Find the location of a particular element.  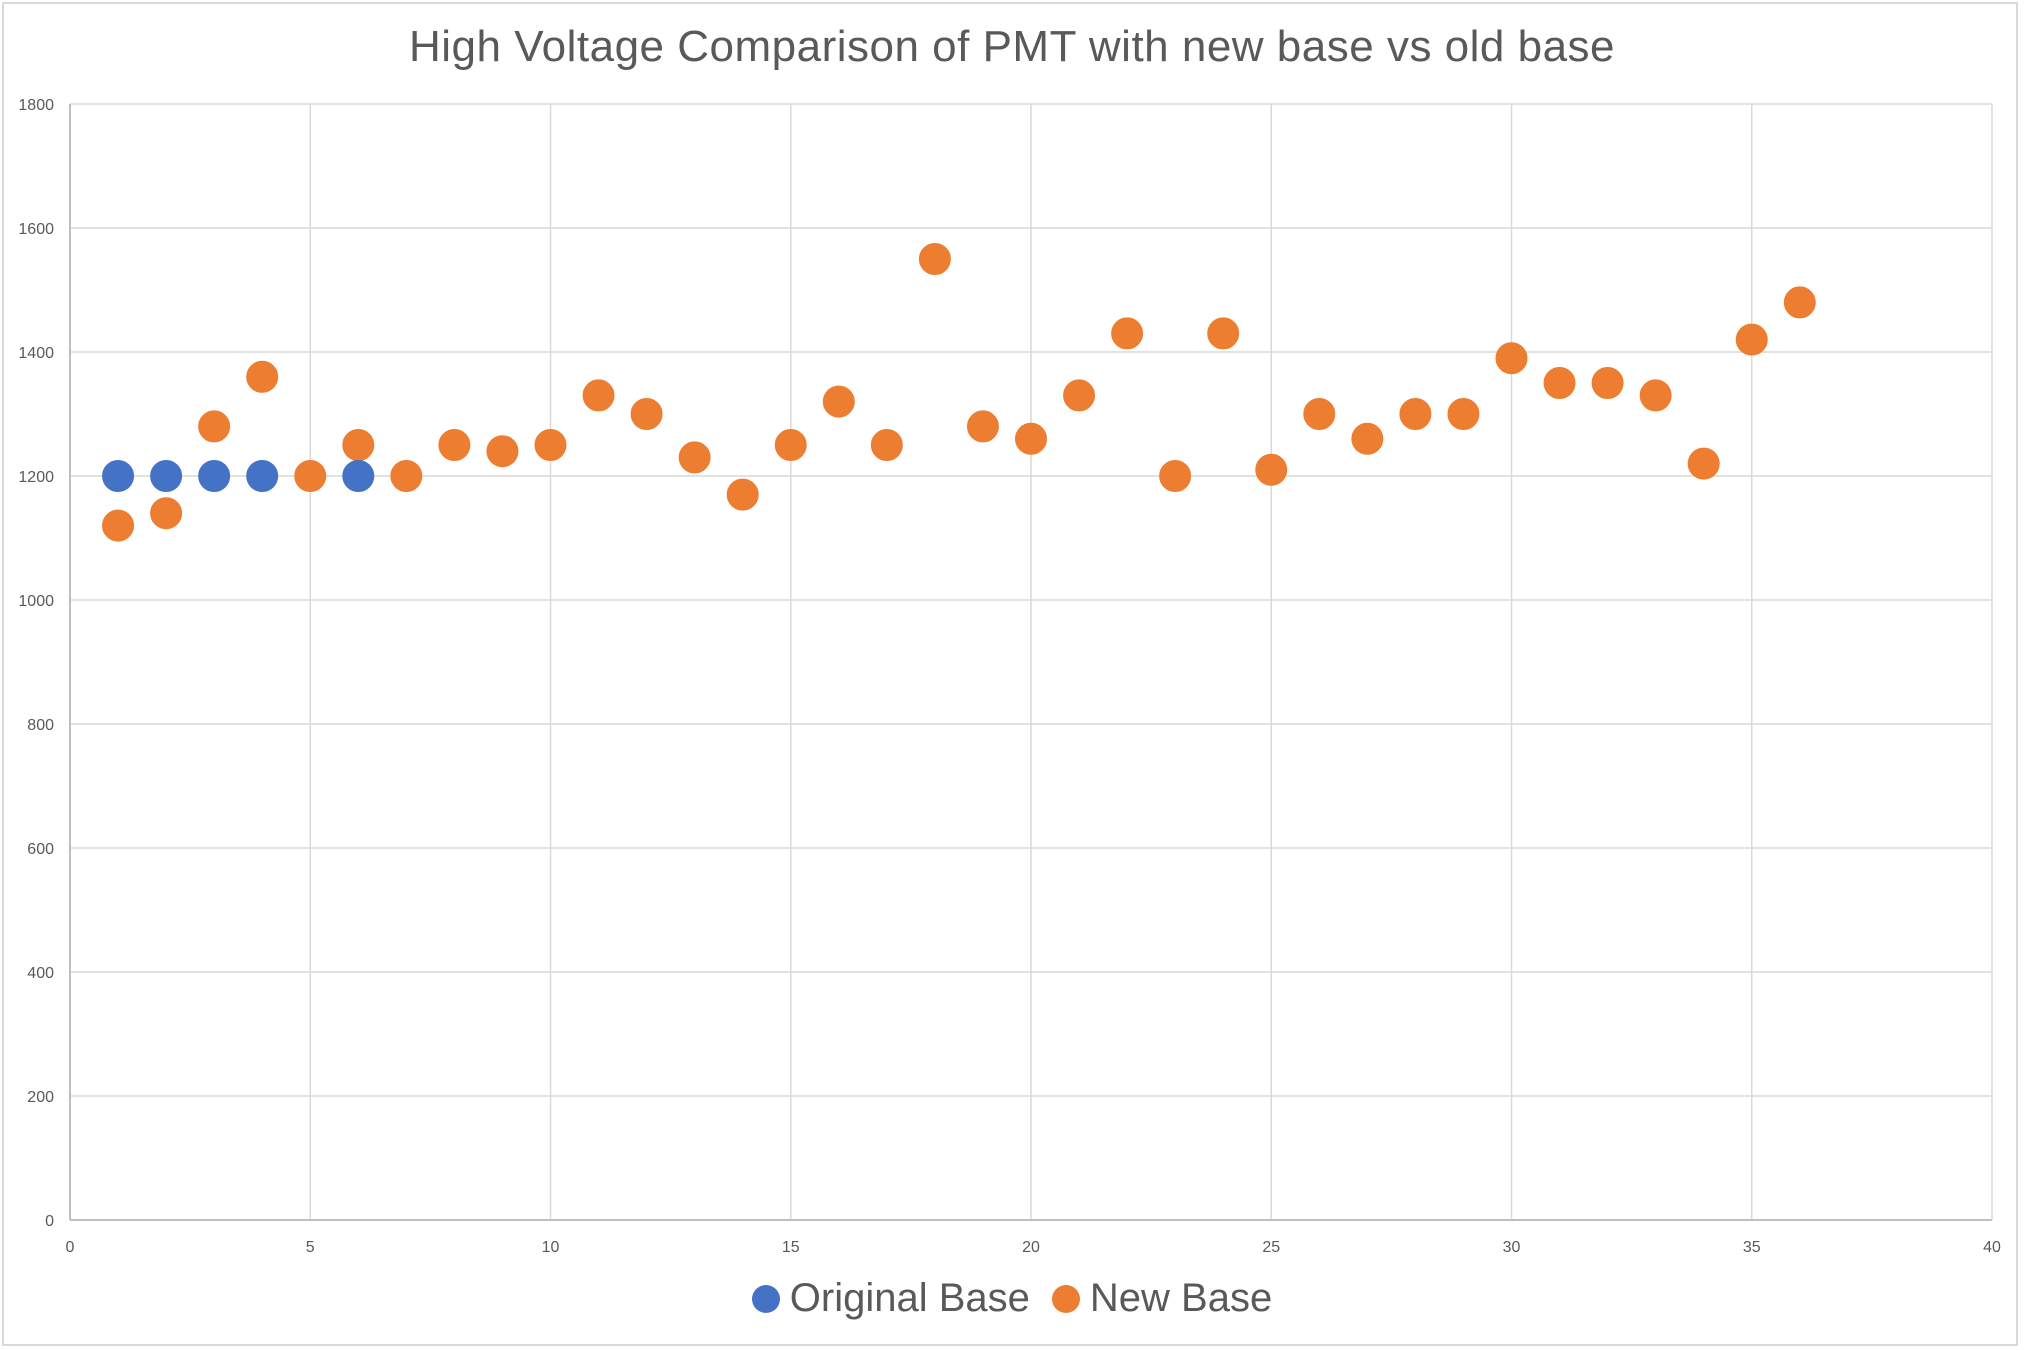

legend-label-original-base: Original Base is located at coordinates (909, 1298).